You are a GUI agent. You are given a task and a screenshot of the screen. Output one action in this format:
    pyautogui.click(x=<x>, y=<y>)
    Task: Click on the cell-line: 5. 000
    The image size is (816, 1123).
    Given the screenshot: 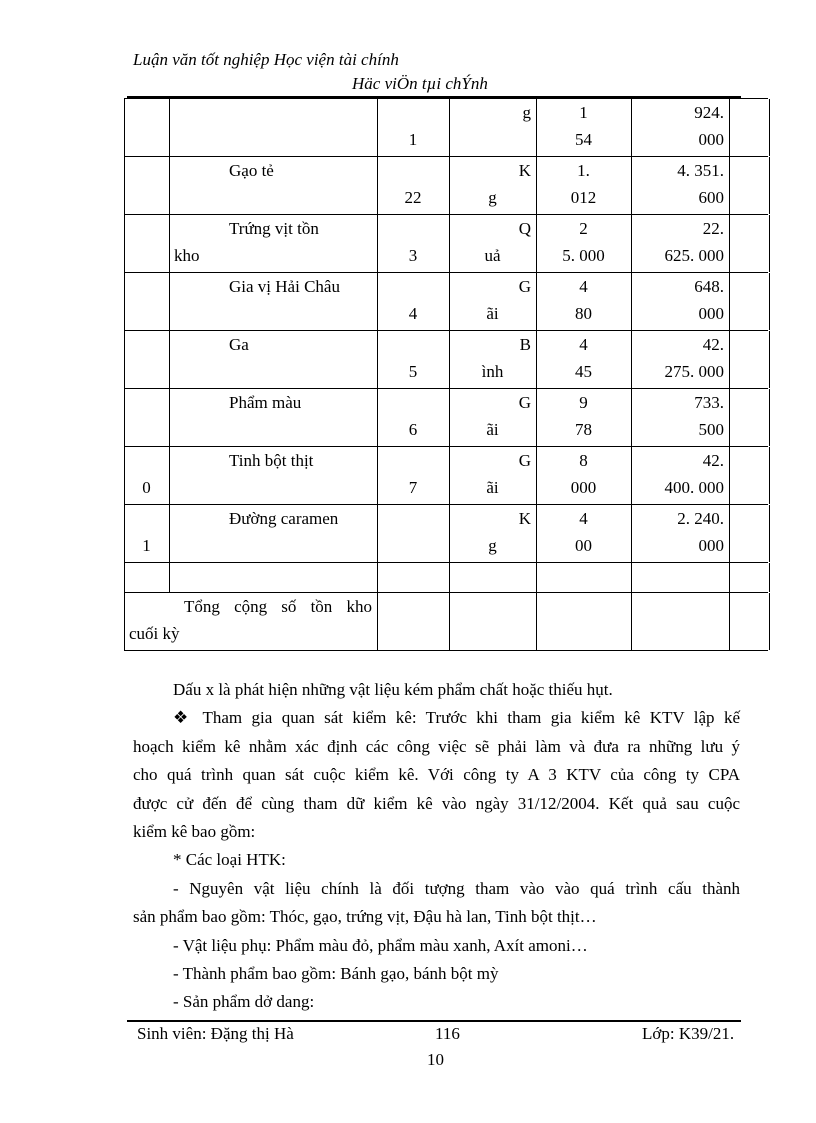 What is the action you would take?
    pyautogui.click(x=583, y=255)
    